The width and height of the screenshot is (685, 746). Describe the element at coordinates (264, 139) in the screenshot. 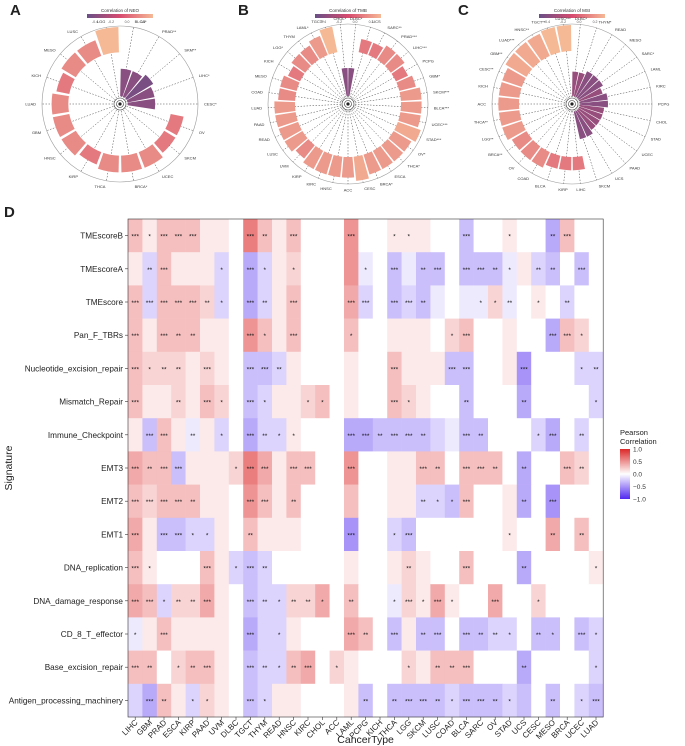

I see `radial-b-category-label: READ` at that location.